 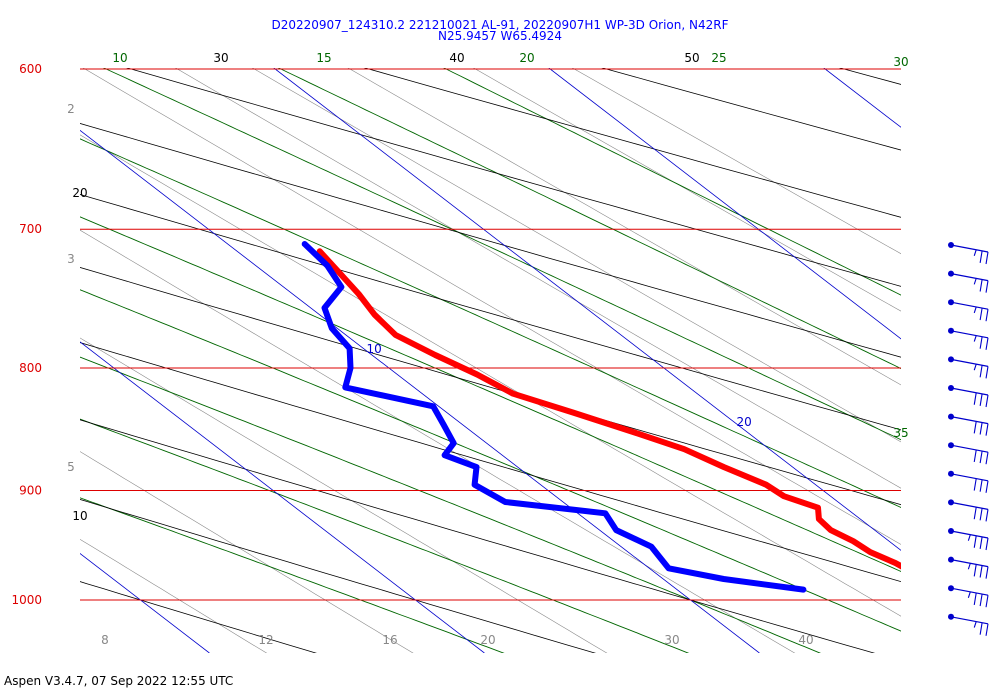 I want to click on mixing-ratio-label: 30, so click(x=671, y=640).